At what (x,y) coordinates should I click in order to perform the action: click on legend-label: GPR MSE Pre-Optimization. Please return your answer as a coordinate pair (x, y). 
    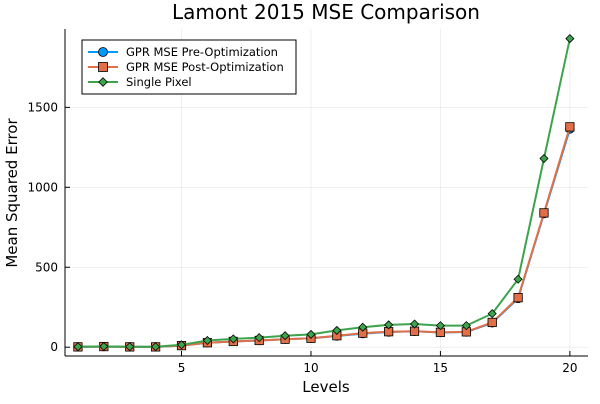
    Looking at the image, I should click on (202, 52).